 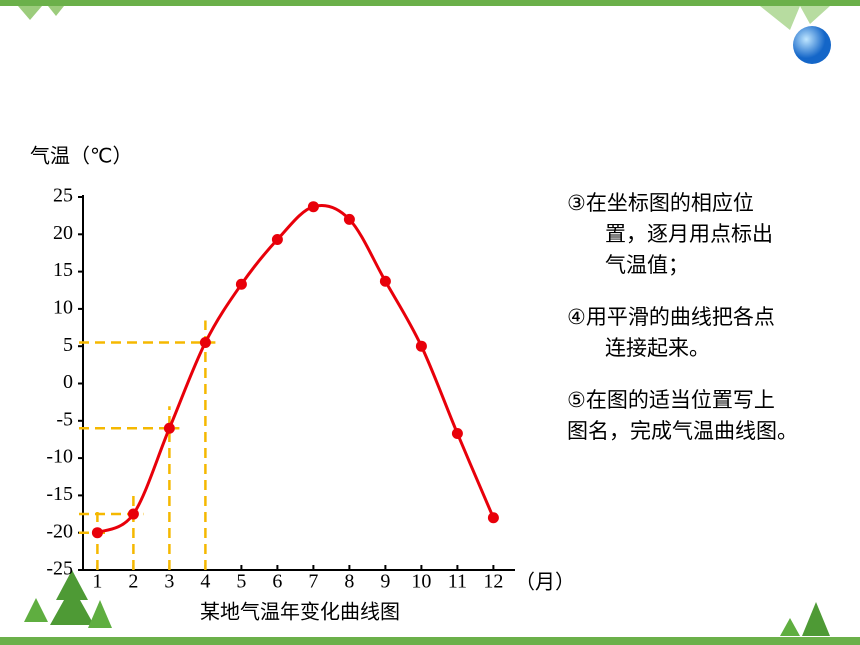 What do you see at coordinates (647, 265) in the screenshot?
I see `note-line: 气温值；` at bounding box center [647, 265].